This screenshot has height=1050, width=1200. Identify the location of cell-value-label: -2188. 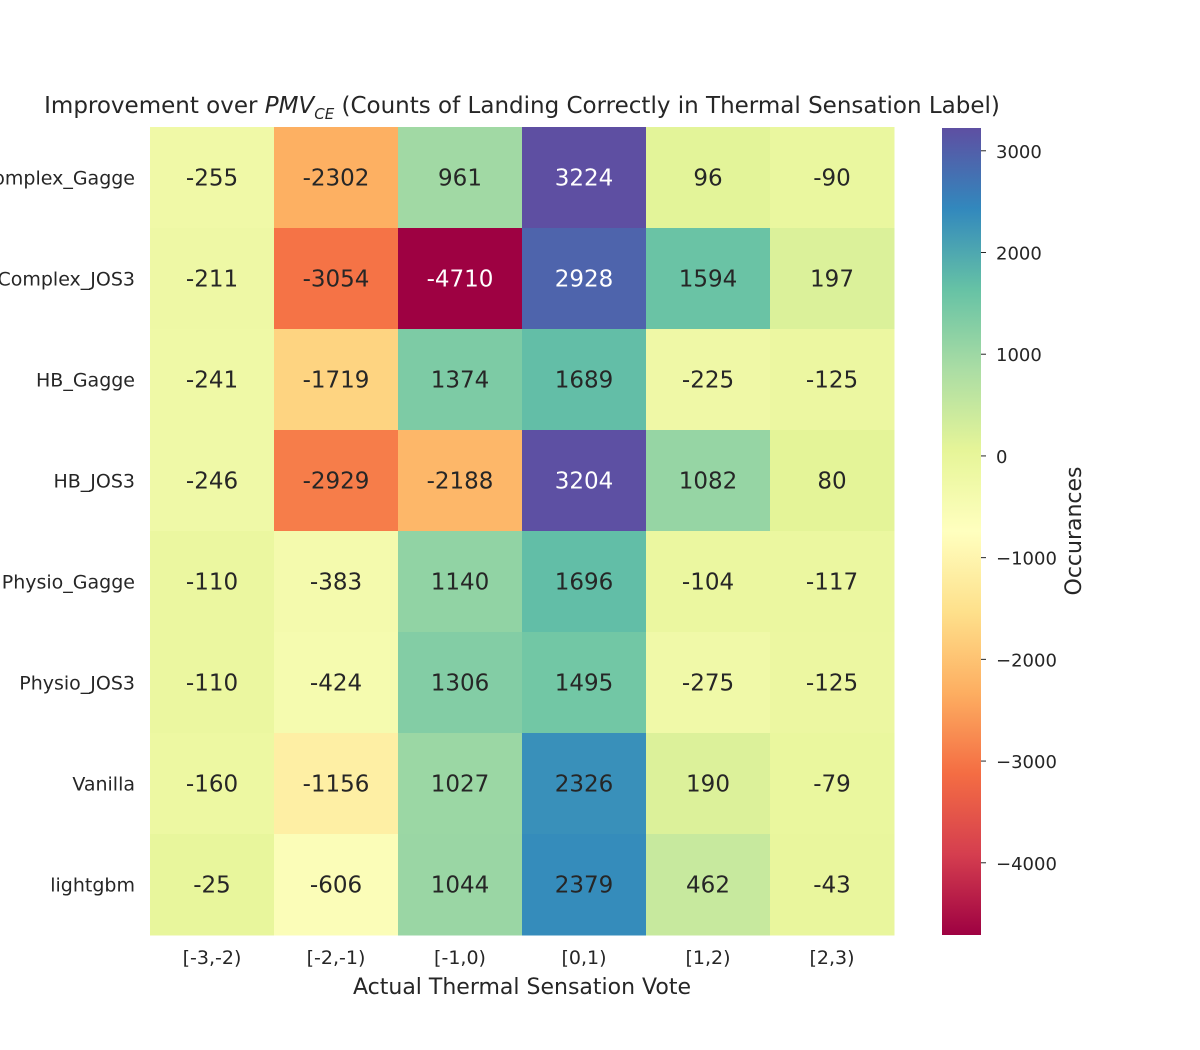
(460, 482).